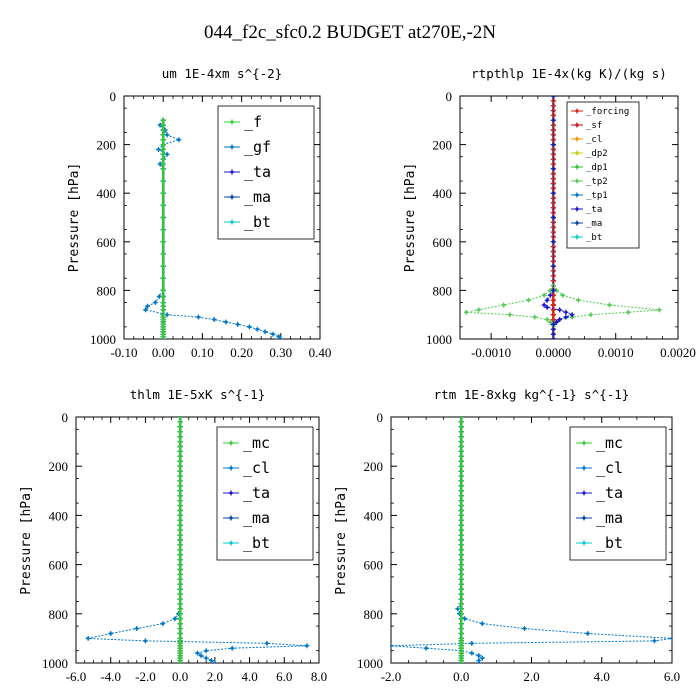 Image resolution: width=700 pixels, height=700 pixels. What do you see at coordinates (670, 638) in the screenshot?
I see `data-point-cl` at bounding box center [670, 638].